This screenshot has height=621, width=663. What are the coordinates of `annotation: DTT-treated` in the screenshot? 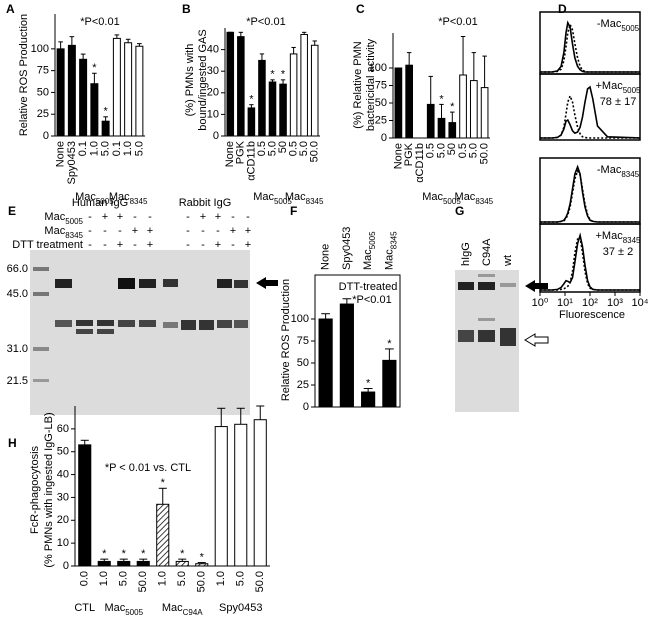 It's located at (368, 287).